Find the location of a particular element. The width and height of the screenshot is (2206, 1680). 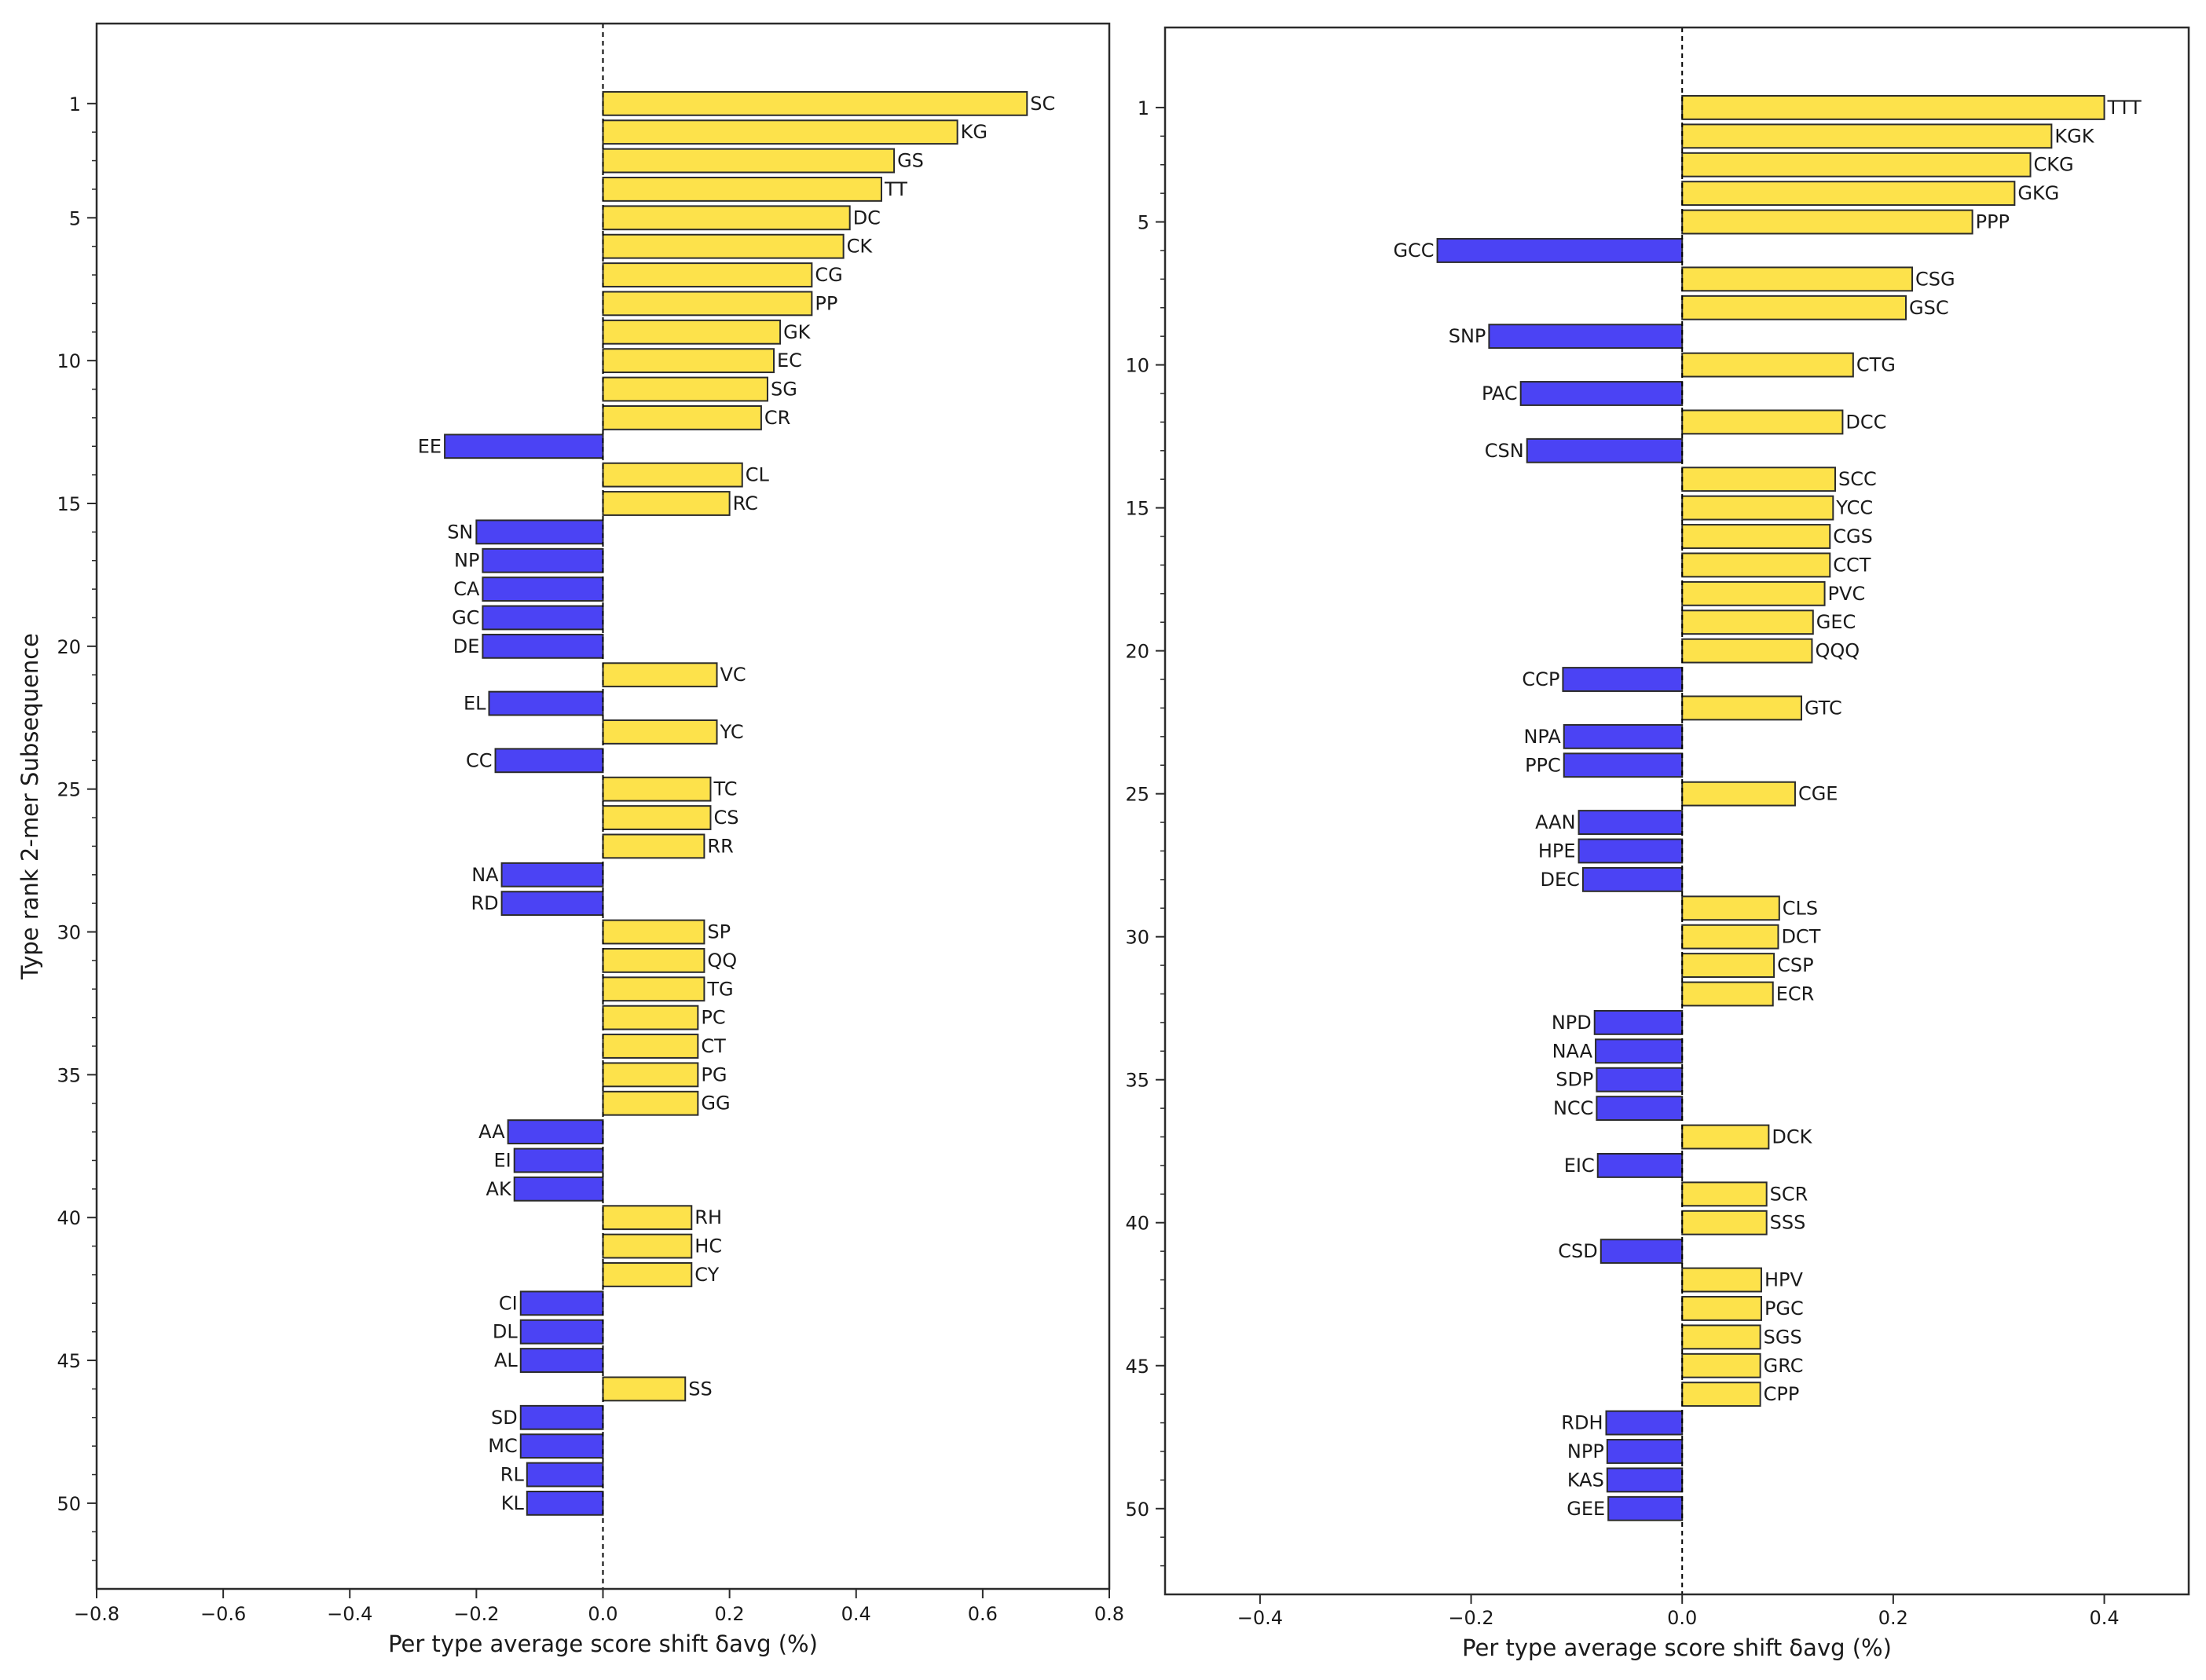

bar-label-kg: KG is located at coordinates (974, 132).